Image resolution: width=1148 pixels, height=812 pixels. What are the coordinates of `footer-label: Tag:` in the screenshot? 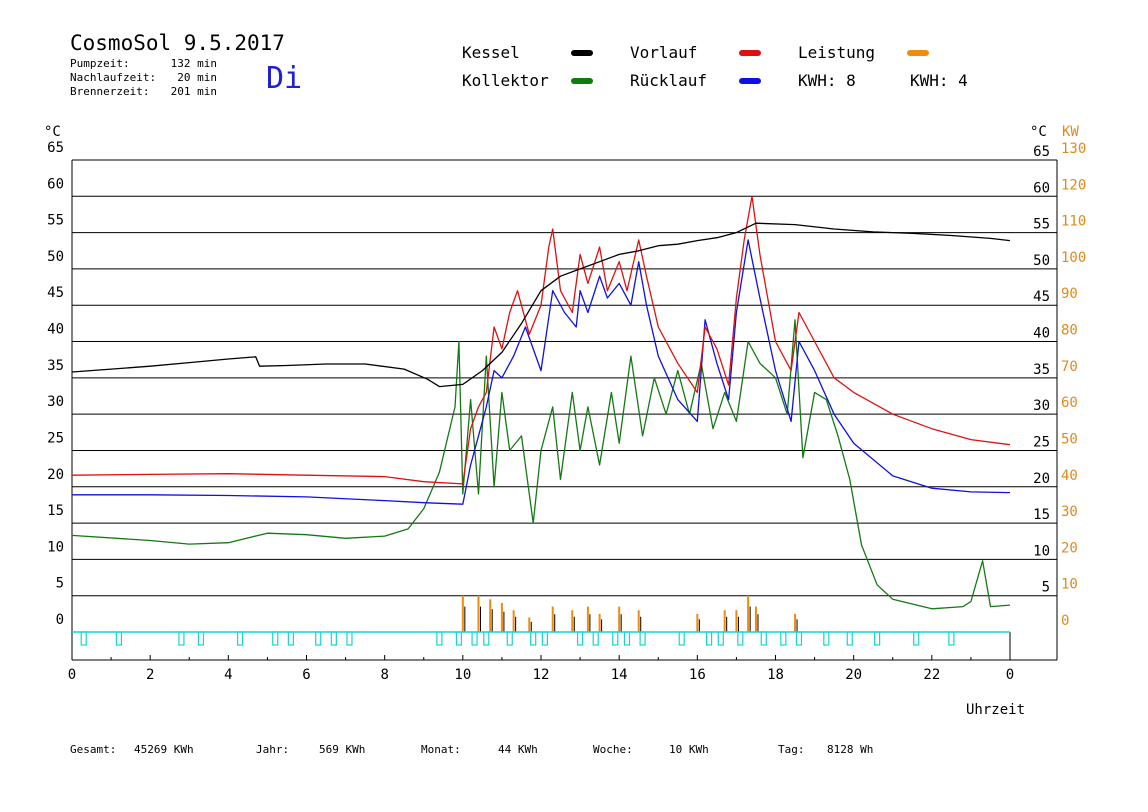 It's located at (791, 749).